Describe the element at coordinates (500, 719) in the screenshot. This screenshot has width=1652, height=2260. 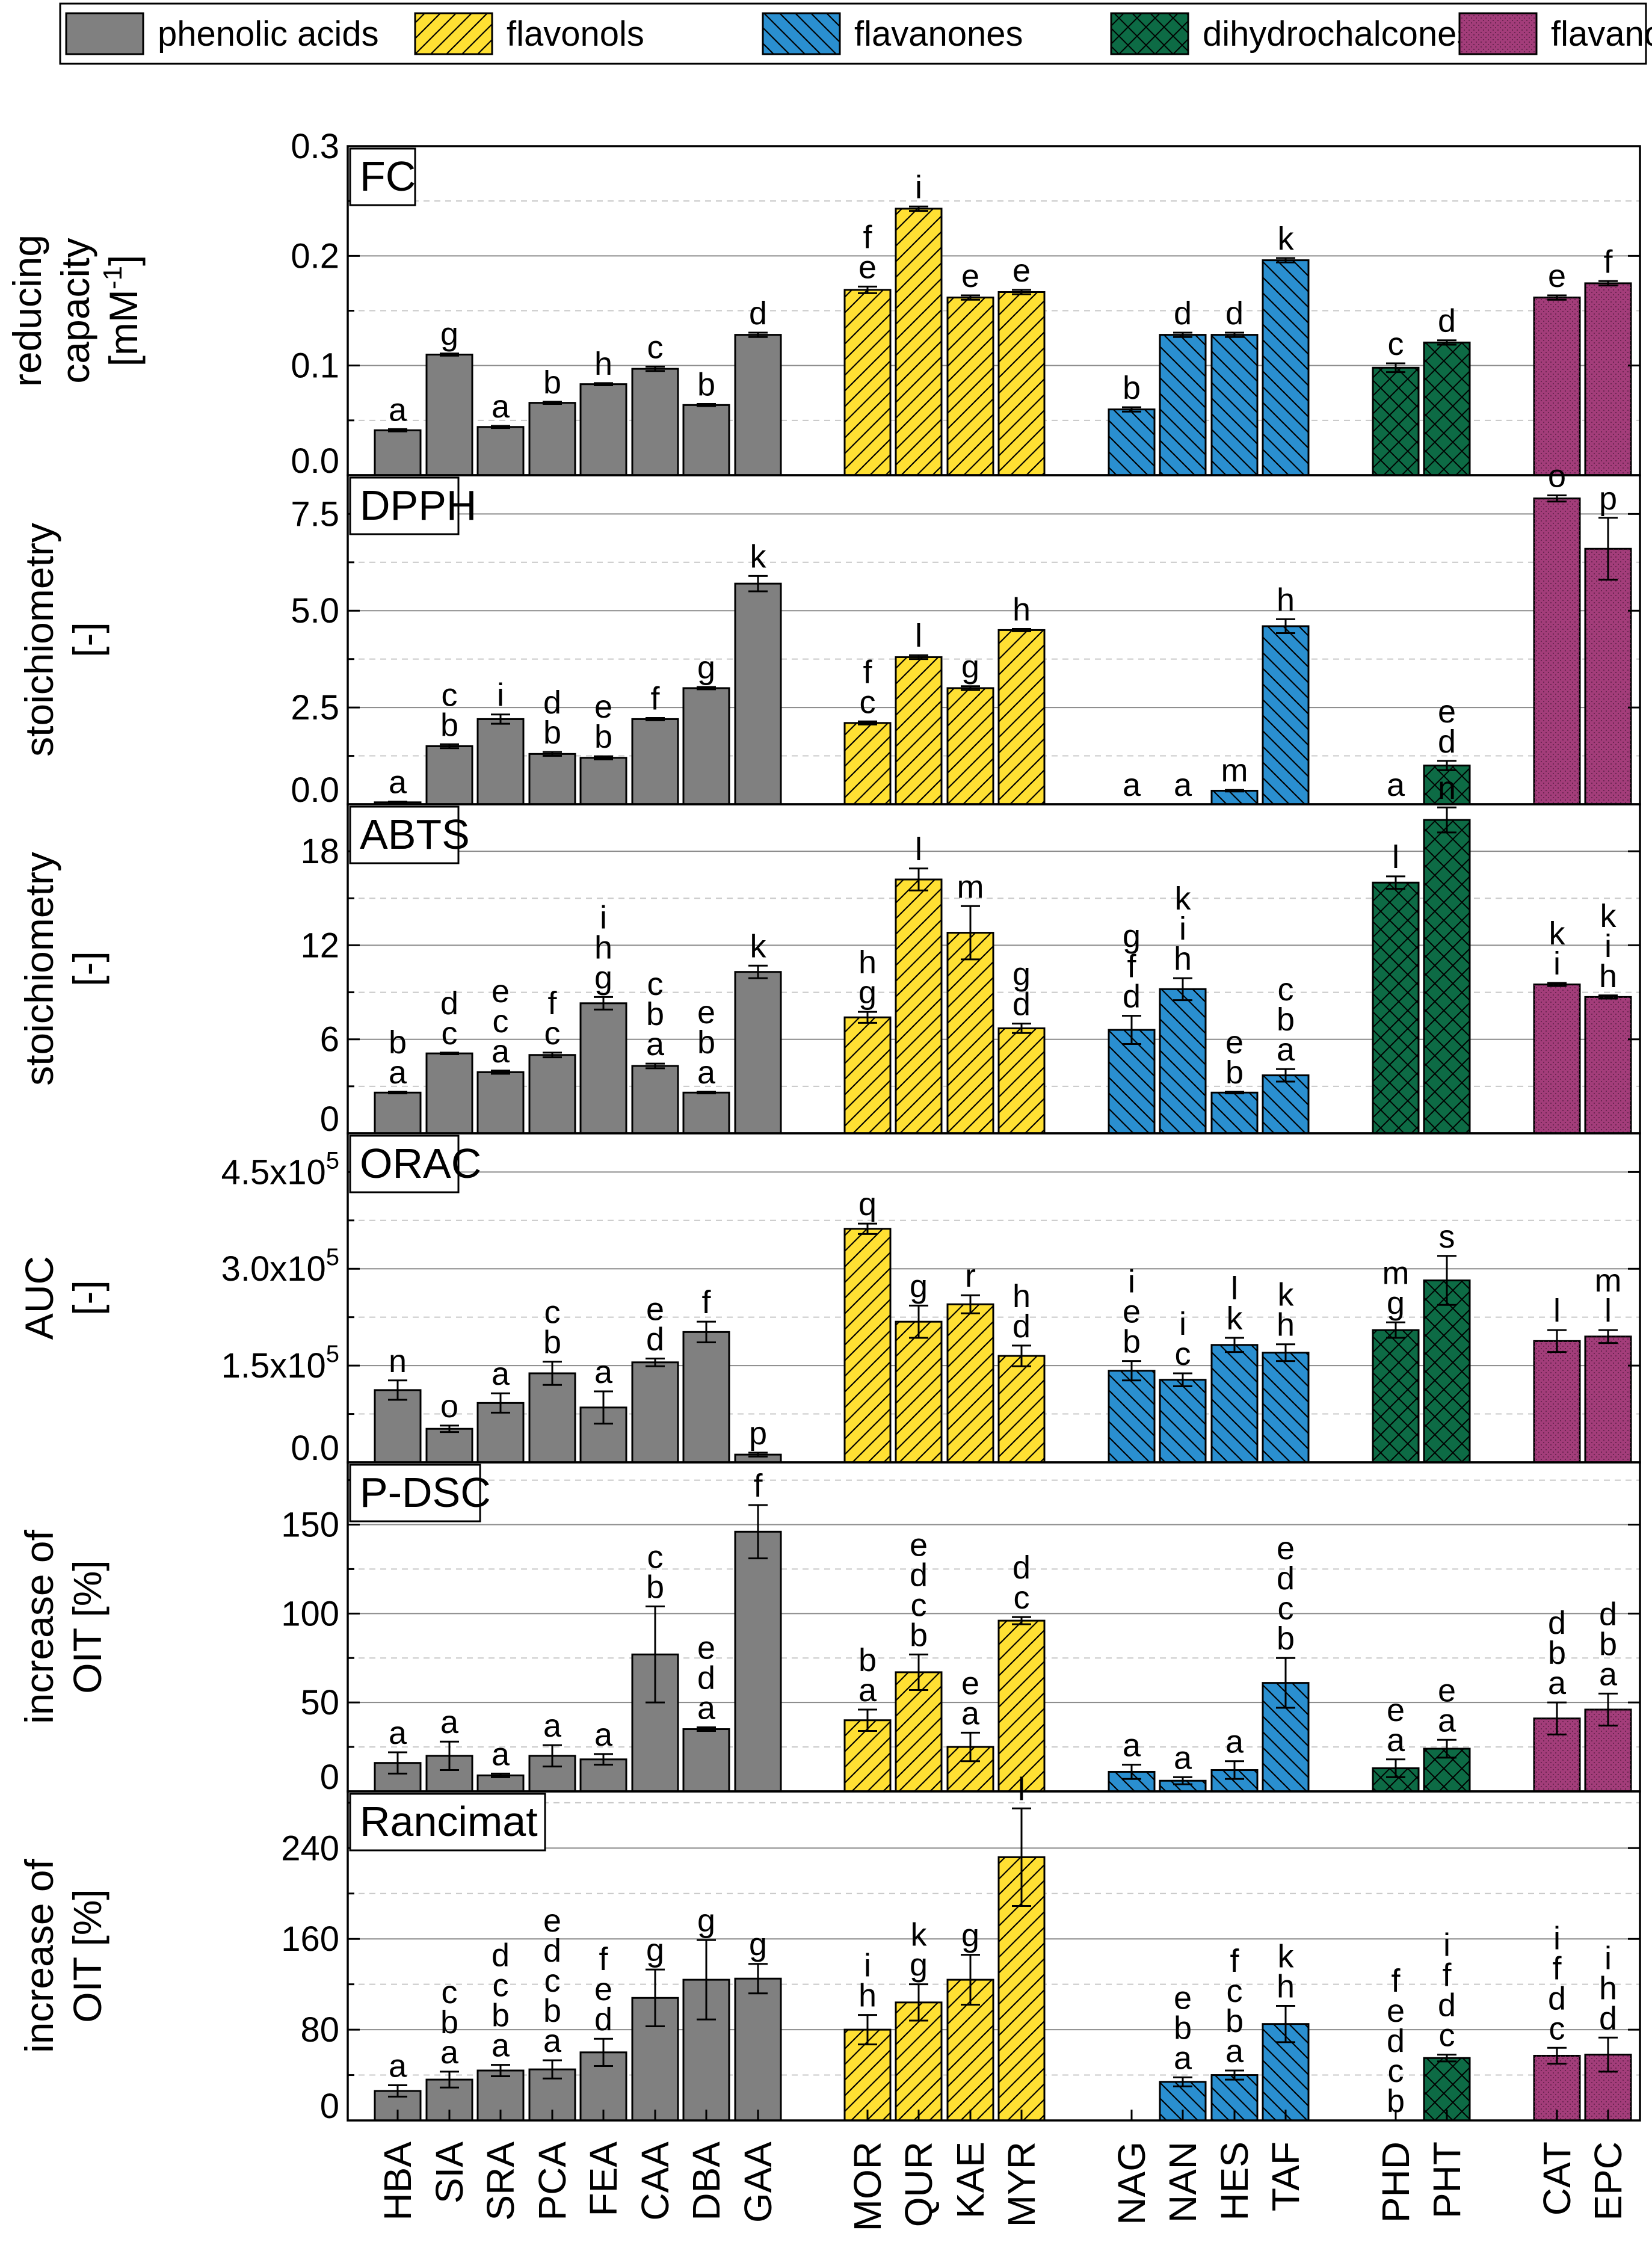
I see `error-bar-dpph-sra` at that location.